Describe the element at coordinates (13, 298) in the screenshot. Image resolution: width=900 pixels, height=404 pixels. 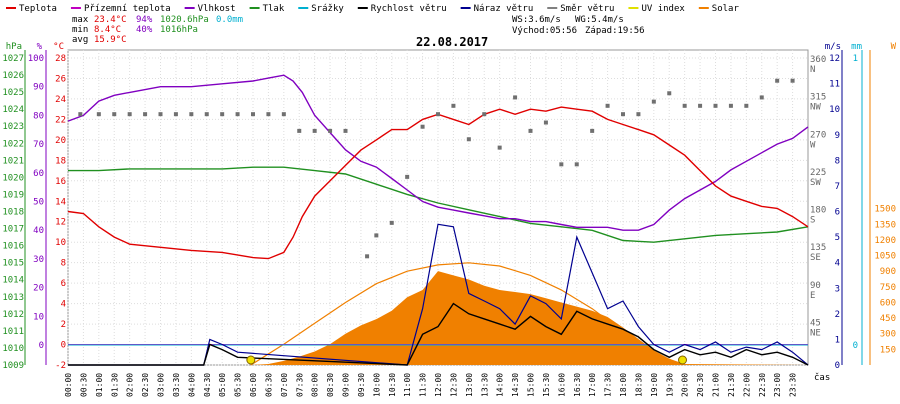
I see `hpa-tick: 1013` at that location.